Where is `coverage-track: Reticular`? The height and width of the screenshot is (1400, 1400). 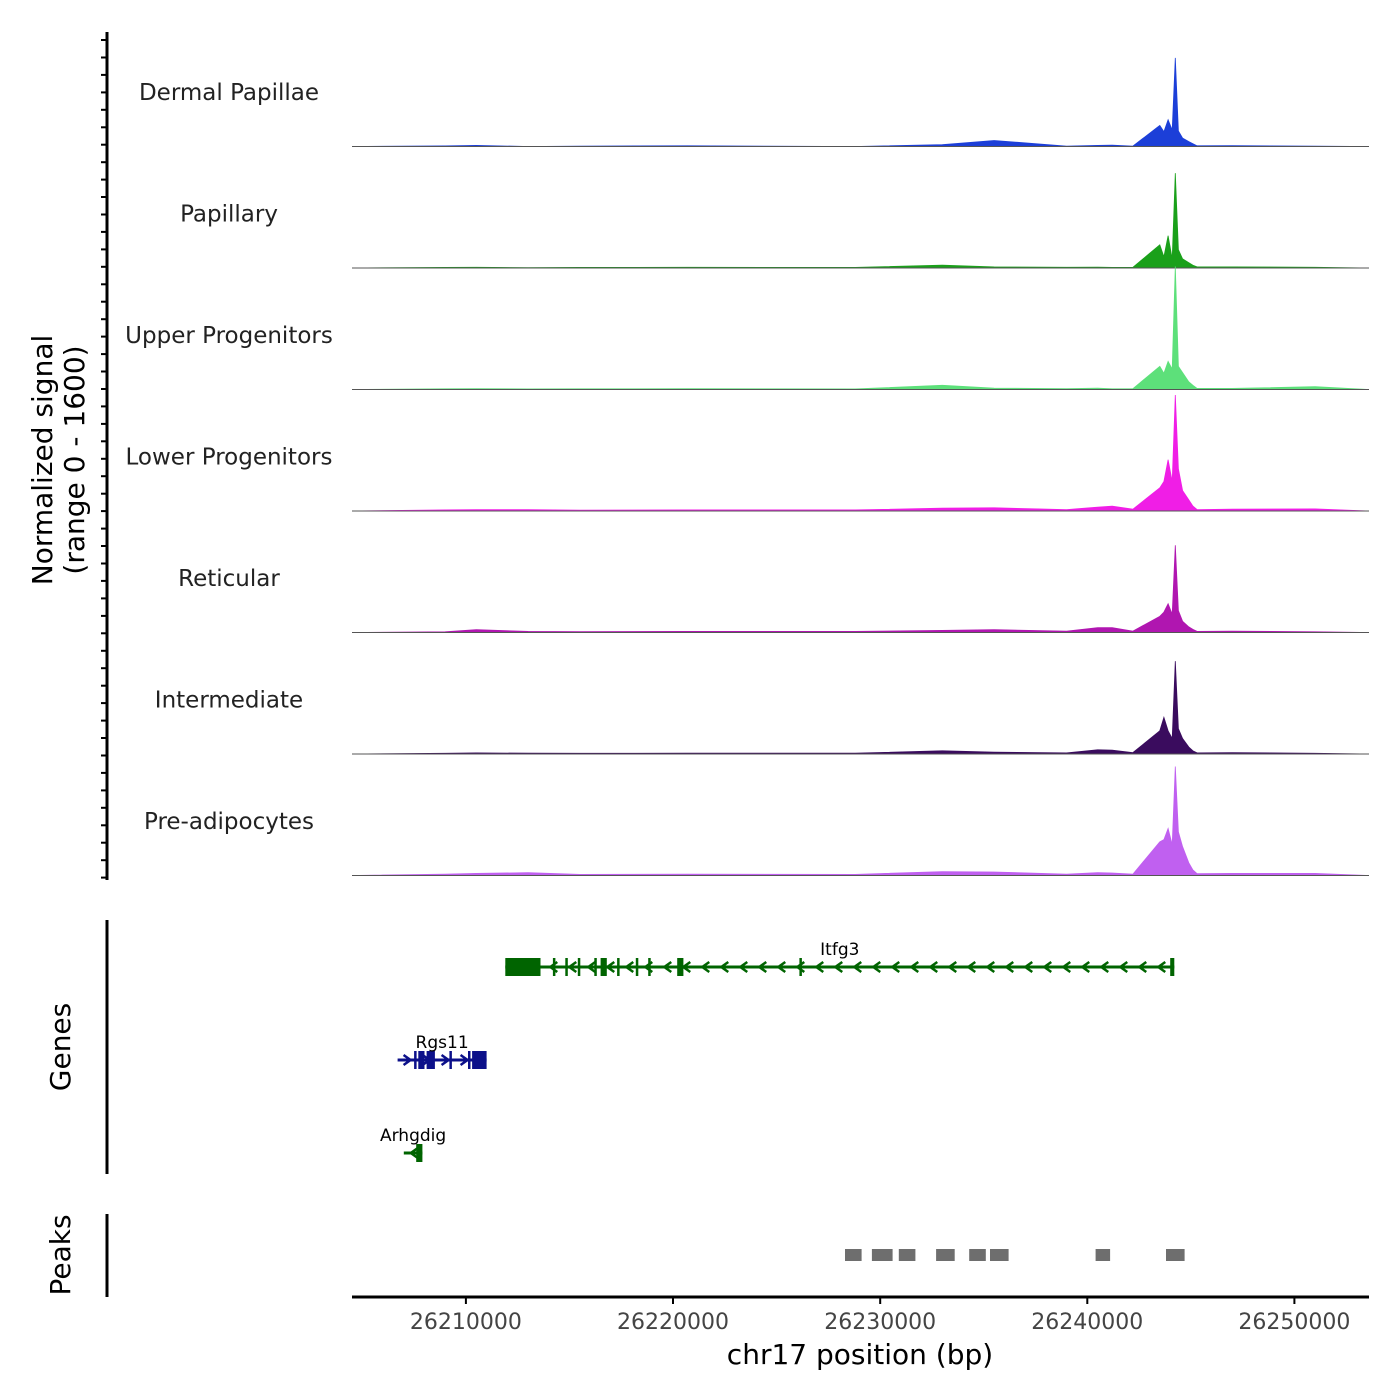 coverage-track: Reticular is located at coordinates (774, 589).